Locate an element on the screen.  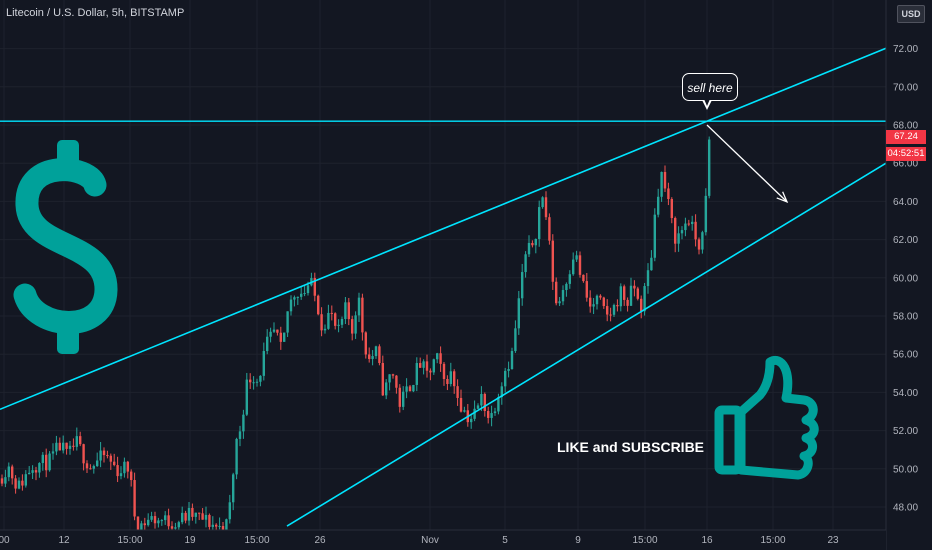
price-tick-label: 68.00 is located at coordinates (905, 126).